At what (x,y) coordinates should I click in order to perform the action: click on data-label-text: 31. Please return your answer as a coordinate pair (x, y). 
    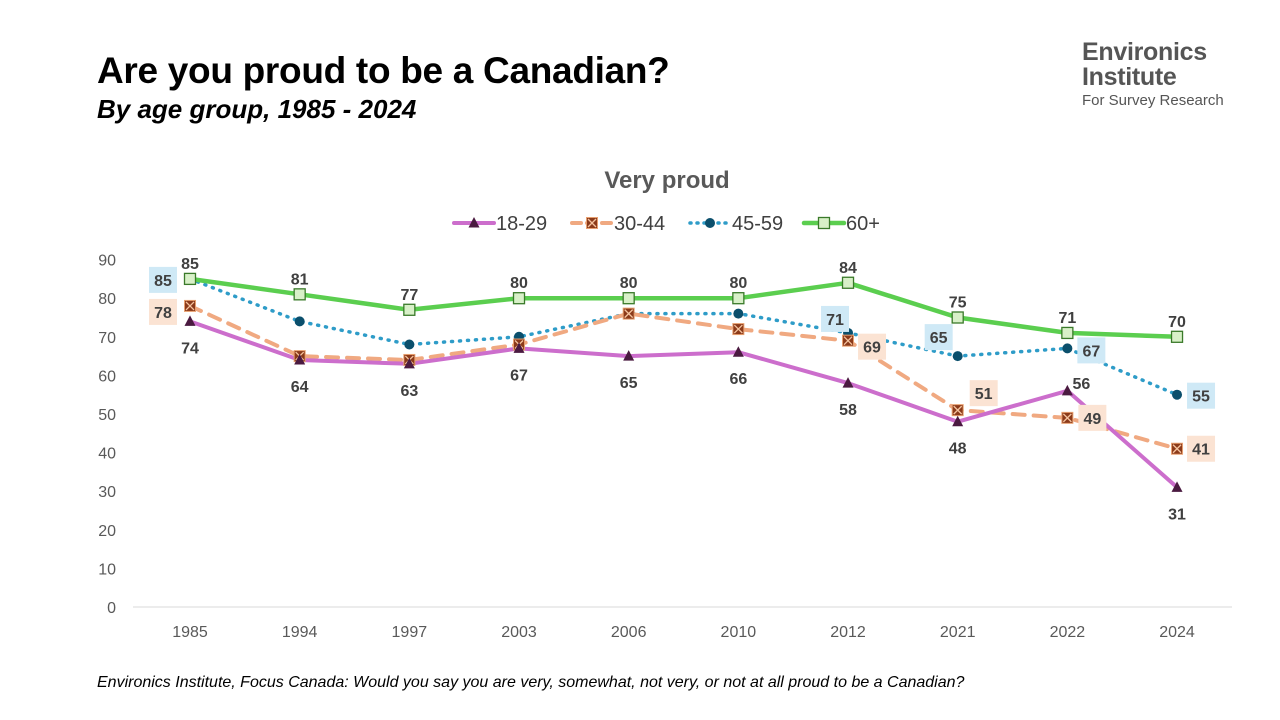
    Looking at the image, I should click on (1177, 514).